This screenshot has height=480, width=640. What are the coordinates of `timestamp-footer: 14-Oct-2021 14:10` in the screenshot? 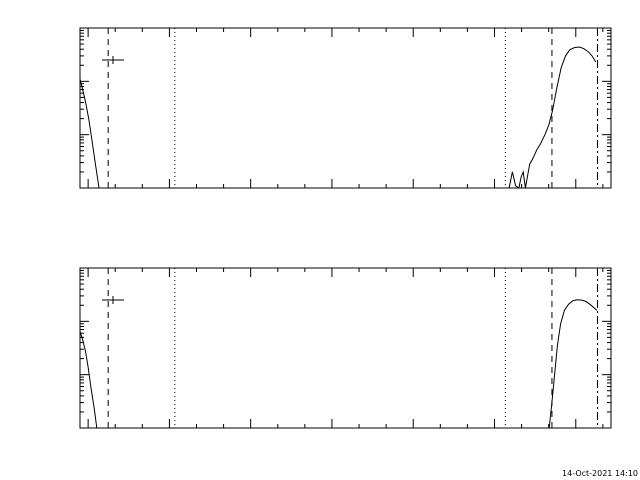 It's located at (600, 473).